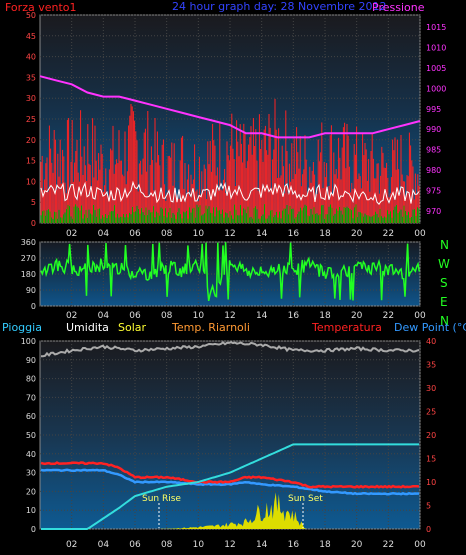 The width and height of the screenshot is (466, 555). Describe the element at coordinates (31, 36) in the screenshot. I see `y-tick-label: 45` at that location.